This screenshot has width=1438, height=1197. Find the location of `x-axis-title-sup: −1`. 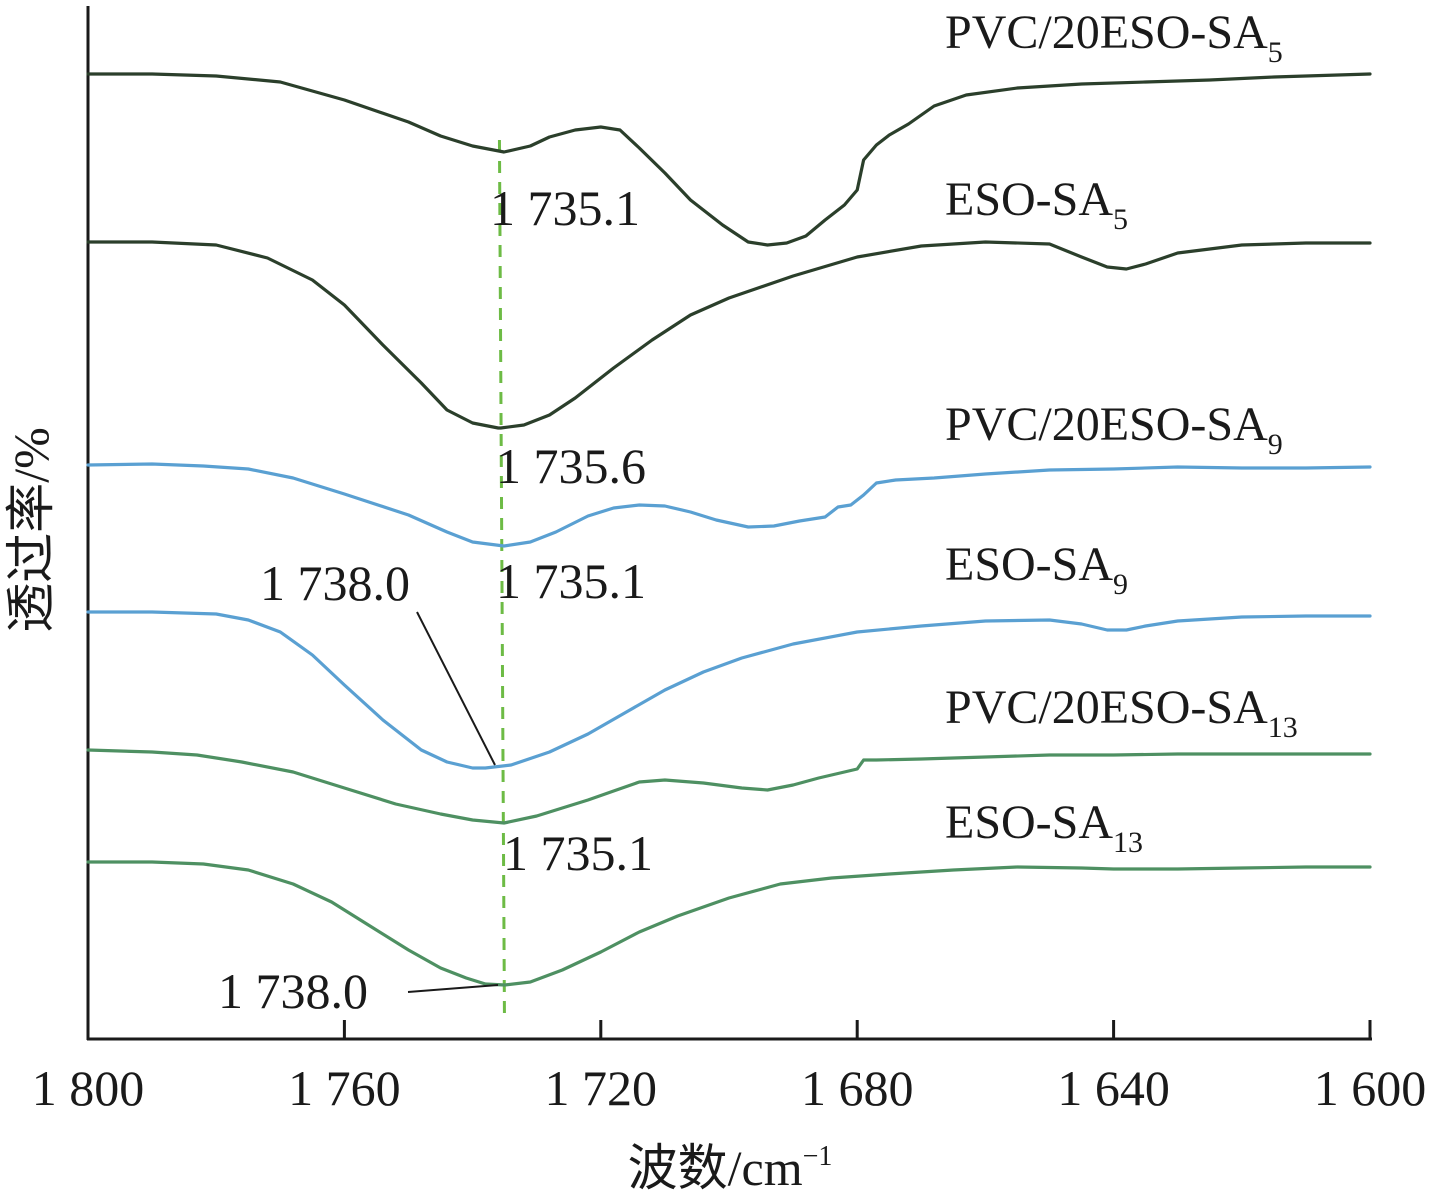

x-axis-title-sup: −1 is located at coordinates (818, 1156).